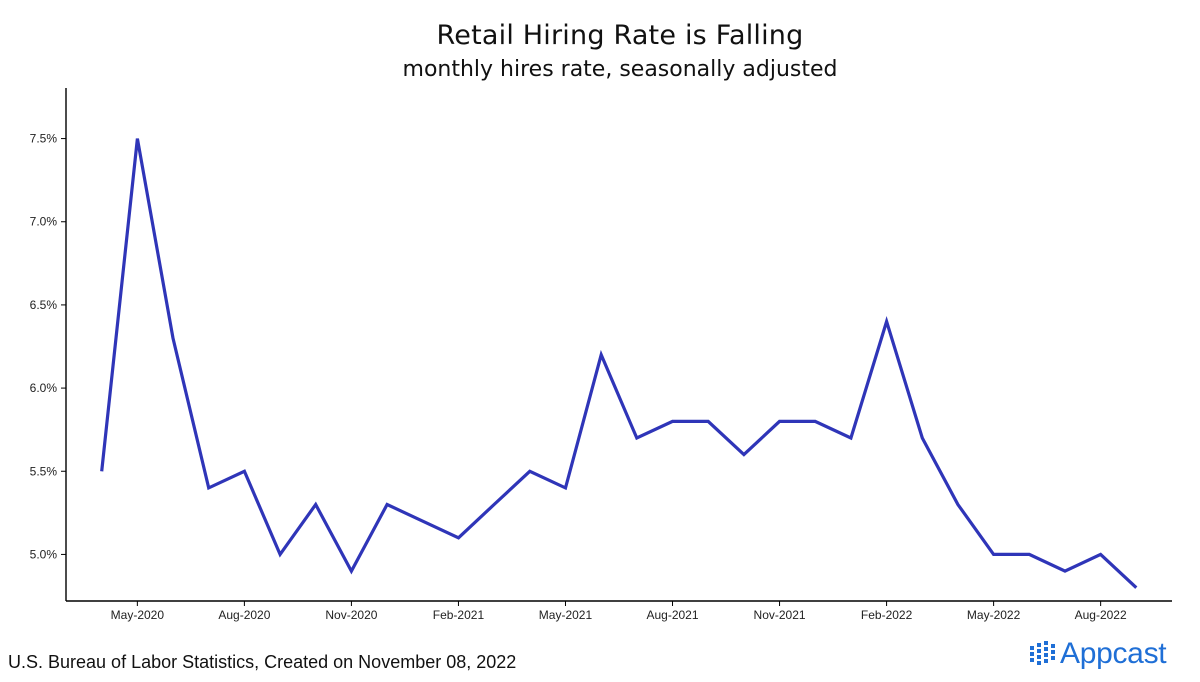 The width and height of the screenshot is (1200, 682). Describe the element at coordinates (620, 69) in the screenshot. I see `chart-subtitle: monthly hires rate, seasonally adjusted` at that location.